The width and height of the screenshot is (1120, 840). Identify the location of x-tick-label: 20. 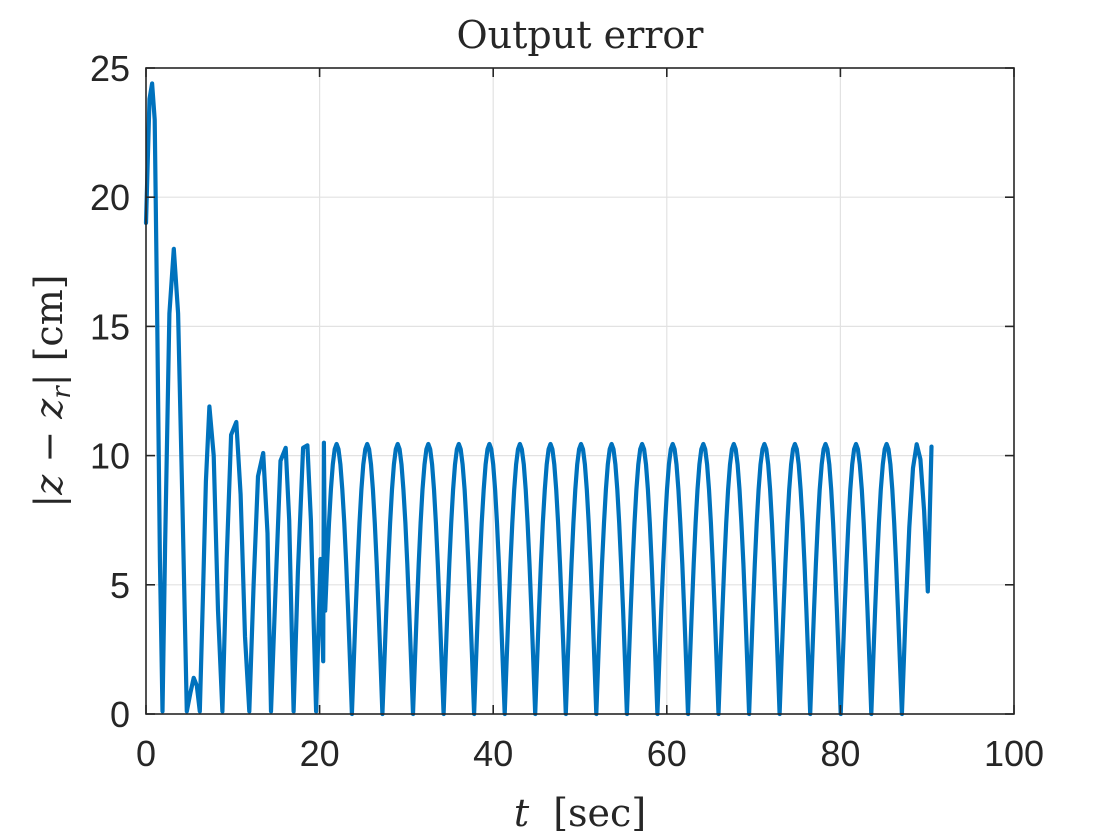
(320, 753).